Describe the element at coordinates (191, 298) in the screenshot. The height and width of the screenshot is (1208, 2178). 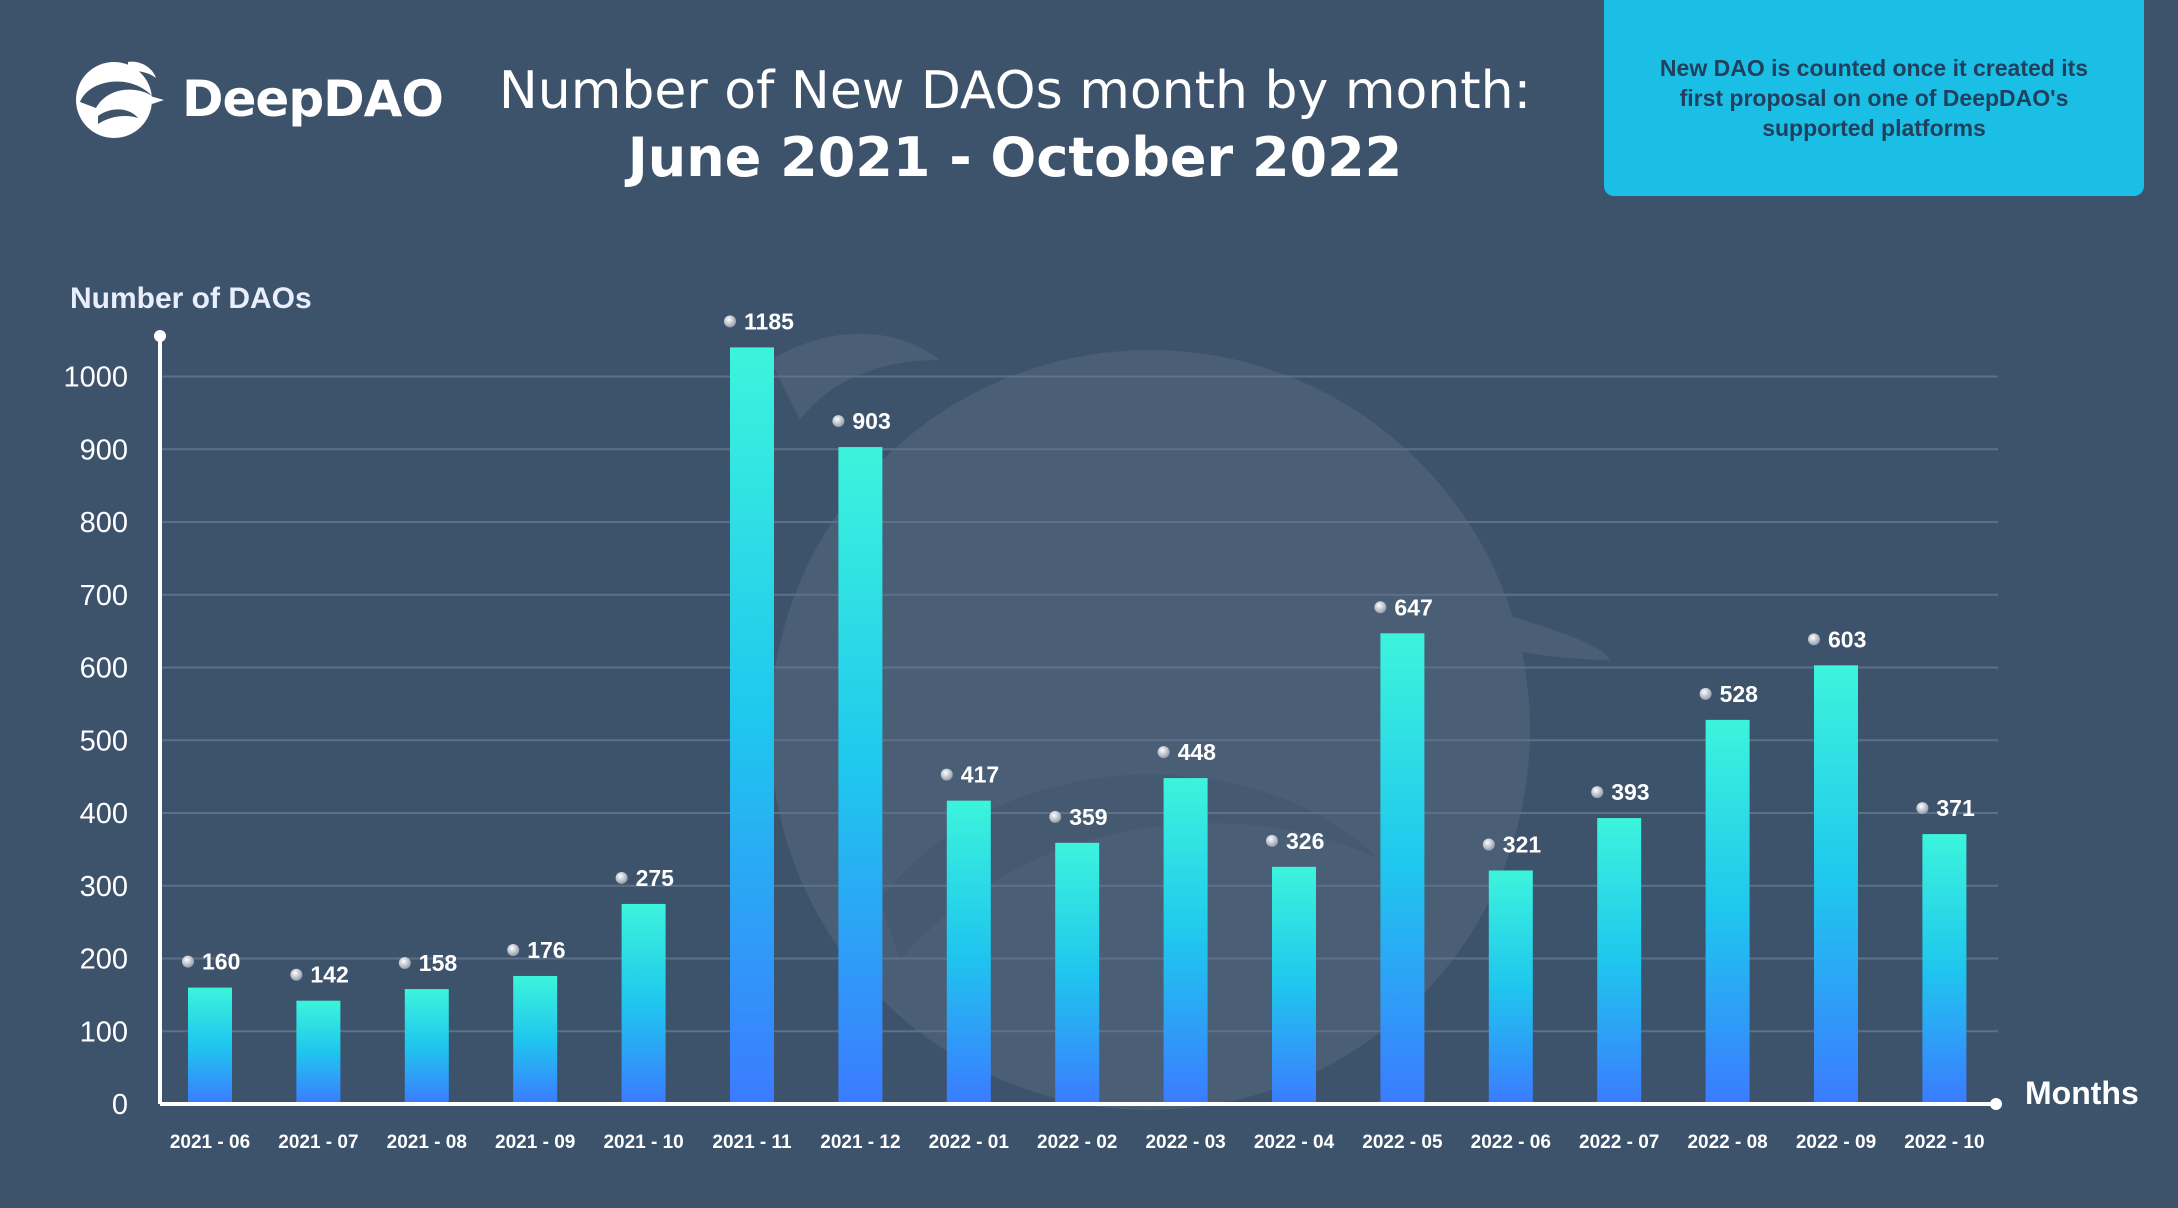
I see `y-axis-title: Number of DAOs` at that location.